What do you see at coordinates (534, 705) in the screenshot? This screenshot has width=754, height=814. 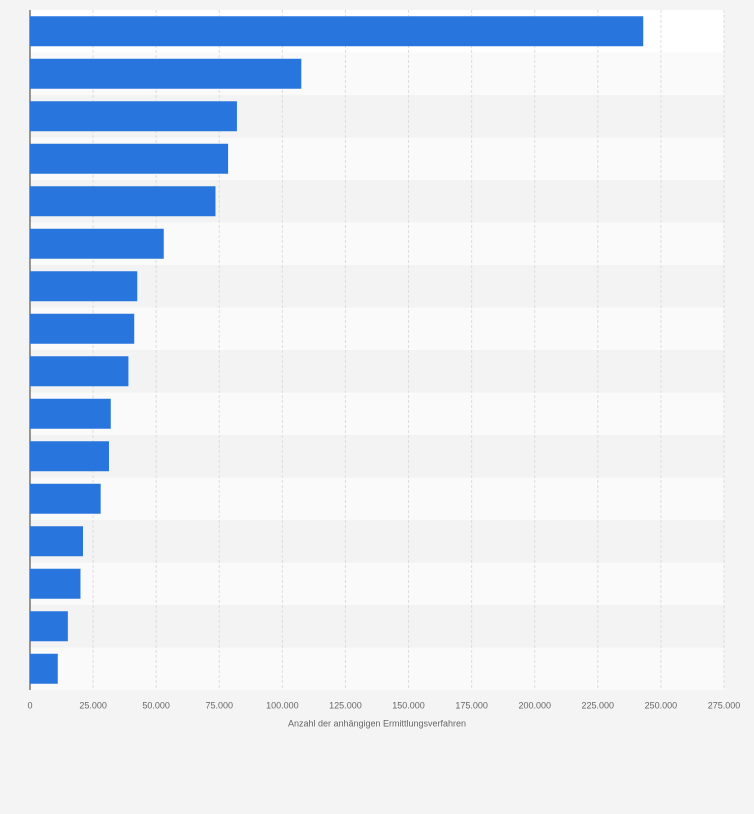 I see `x-tick-label: 200.000` at bounding box center [534, 705].